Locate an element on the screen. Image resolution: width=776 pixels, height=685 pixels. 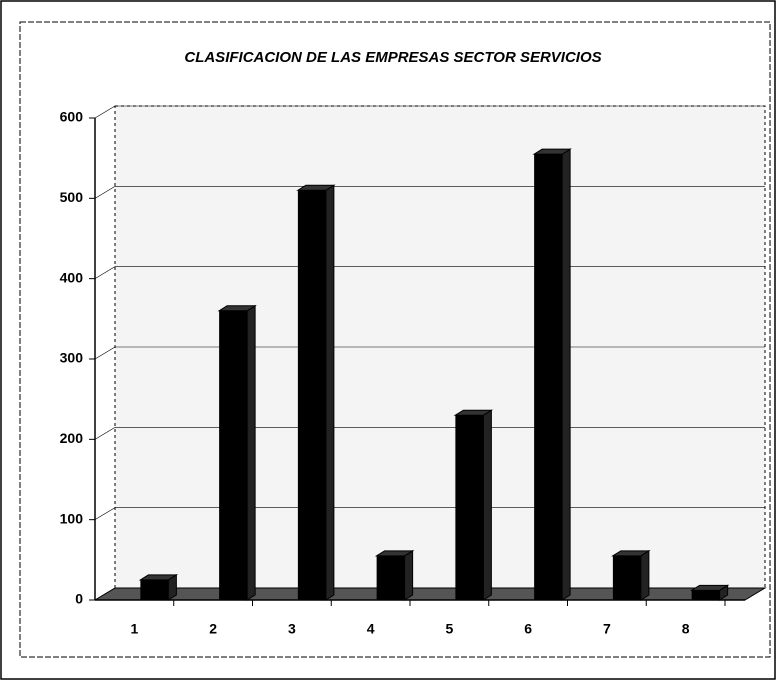
x-tick-label: 7 is located at coordinates (607, 629).